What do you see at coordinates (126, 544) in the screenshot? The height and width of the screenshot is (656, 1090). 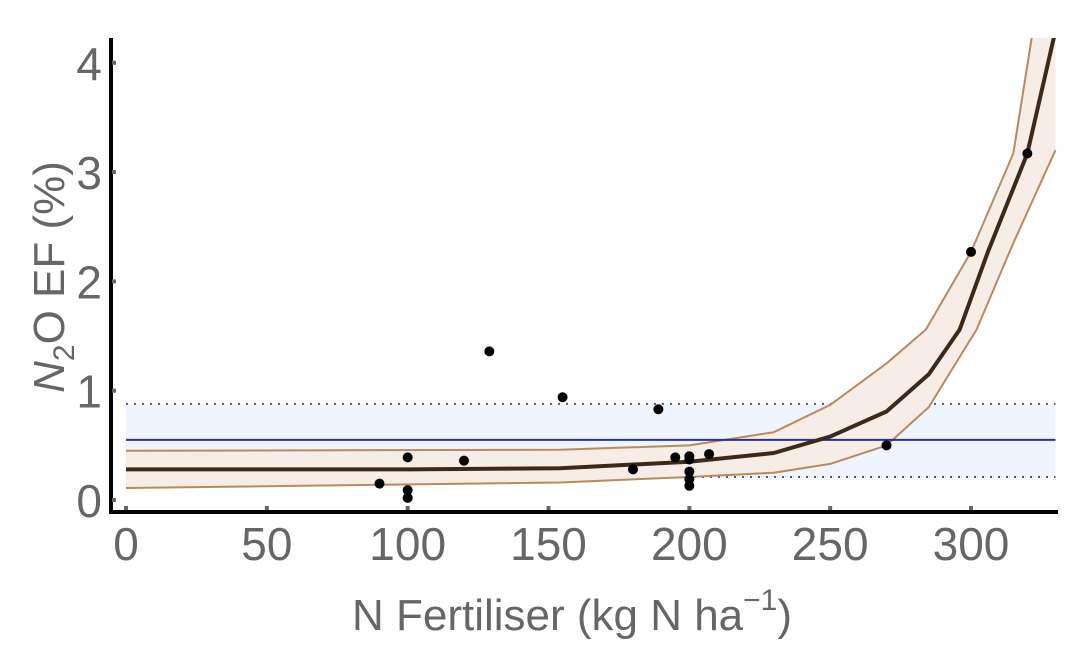 I see `x-tick-label: 0` at bounding box center [126, 544].